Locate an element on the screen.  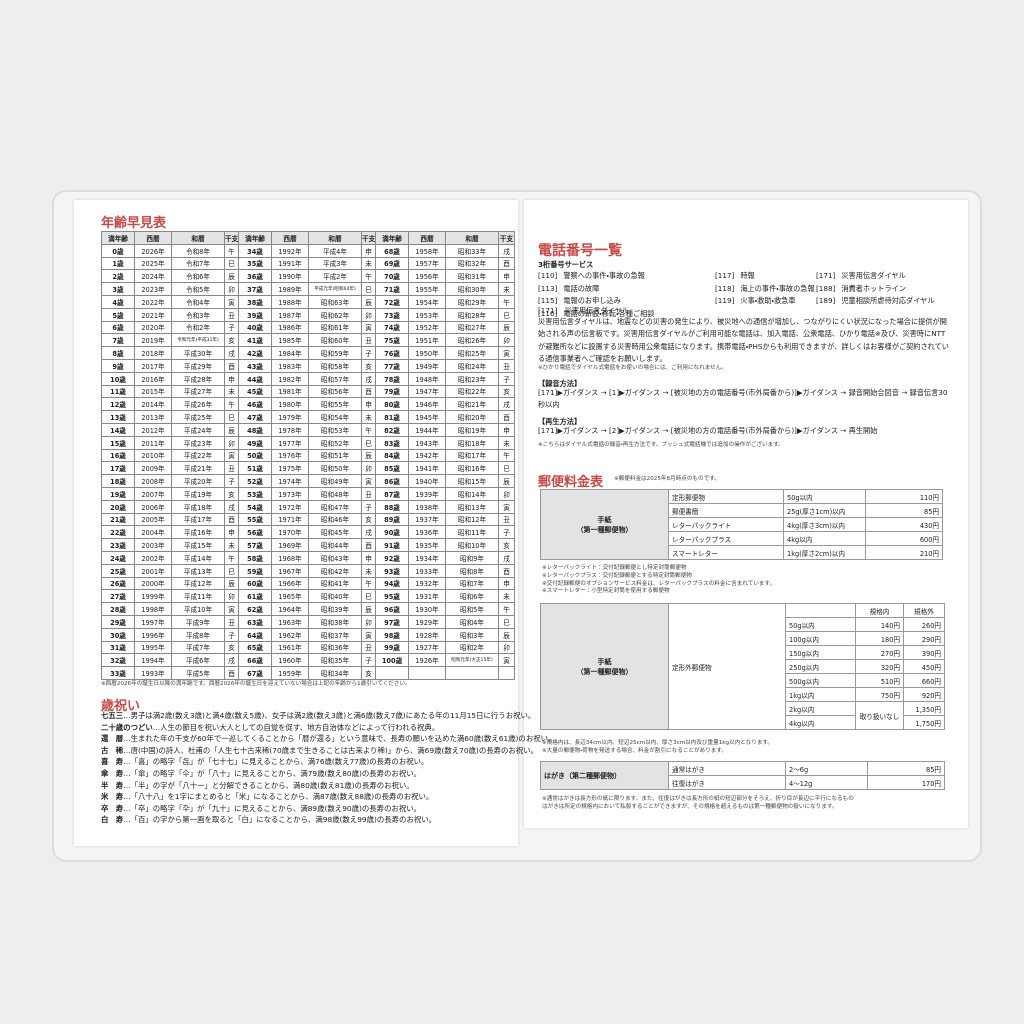
service-name: 消費者ホットライン is located at coordinates (874, 288).